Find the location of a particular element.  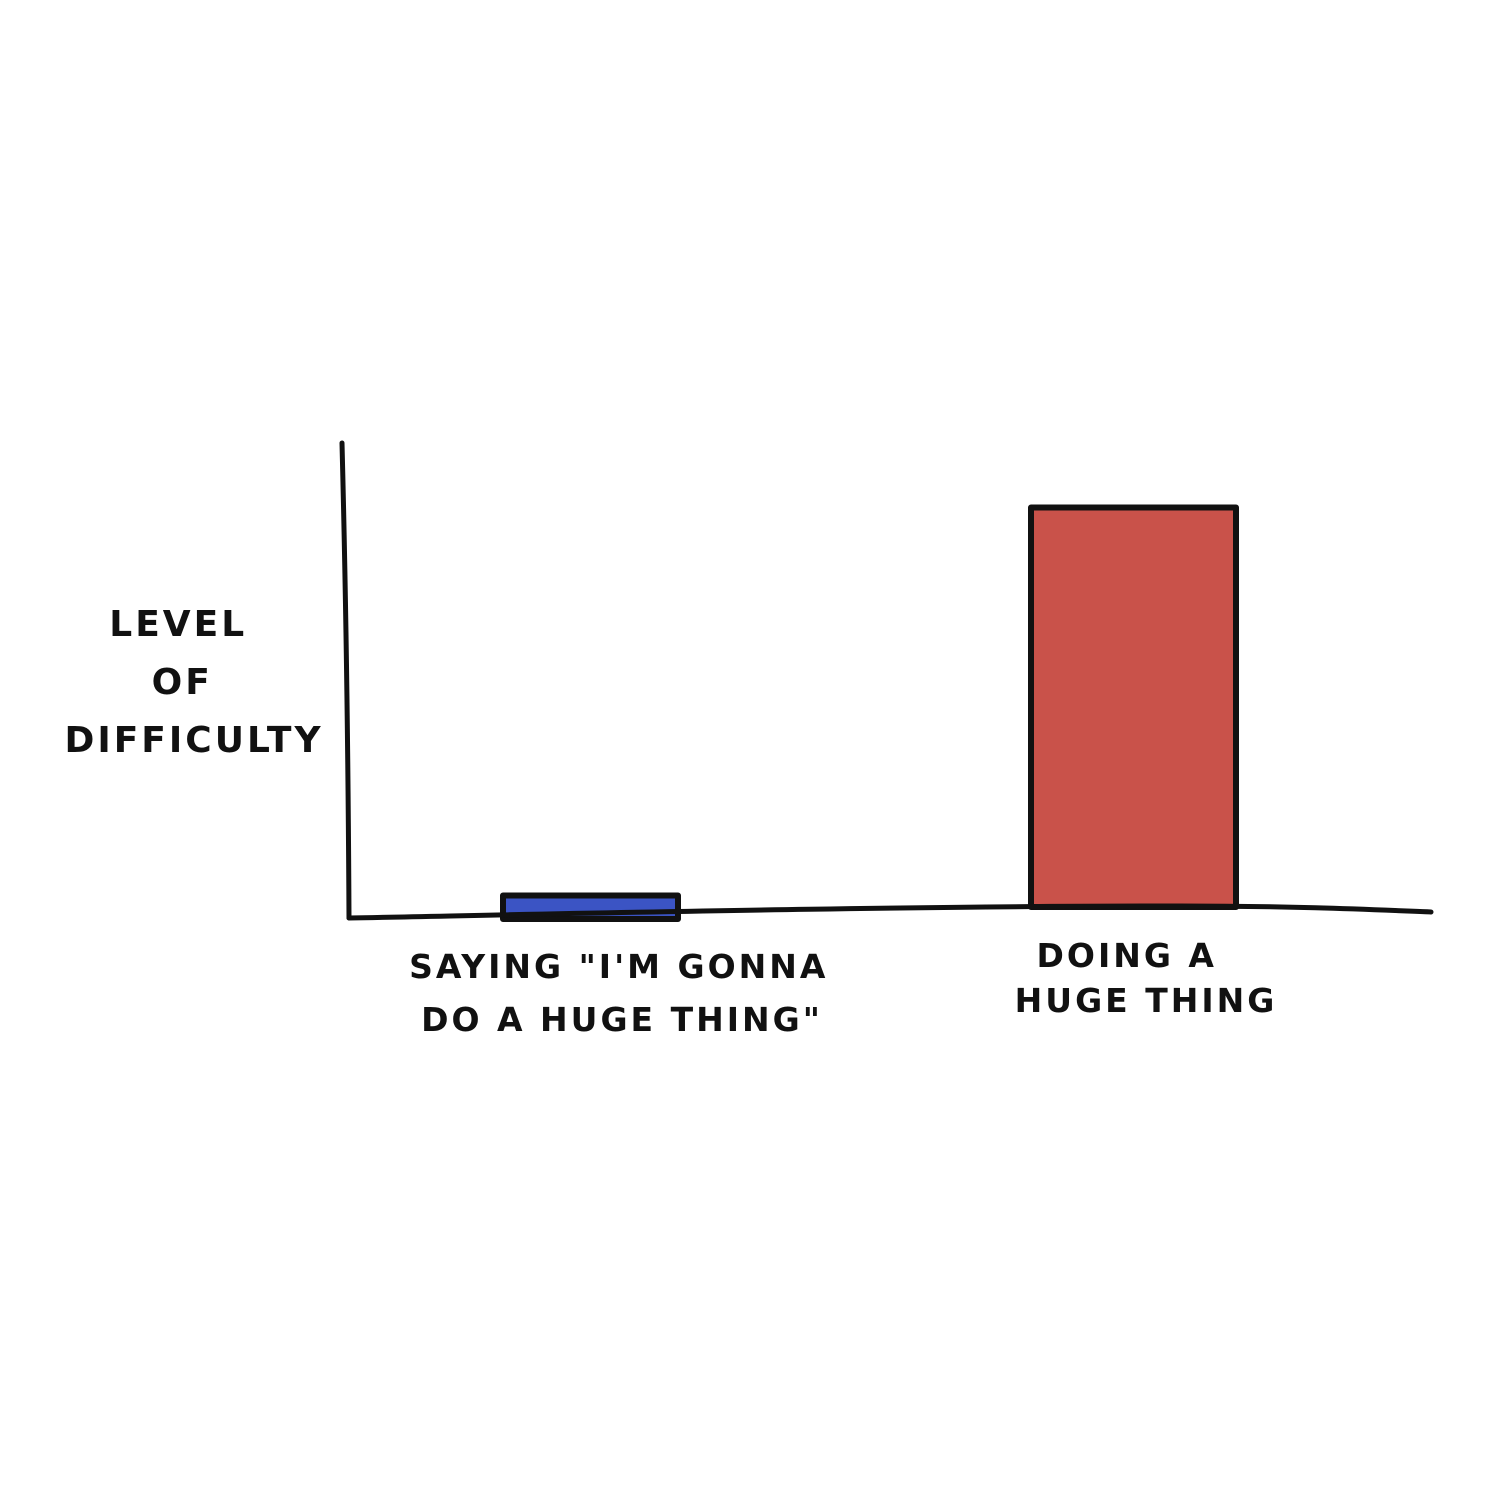

y-axis is located at coordinates (345, 680).